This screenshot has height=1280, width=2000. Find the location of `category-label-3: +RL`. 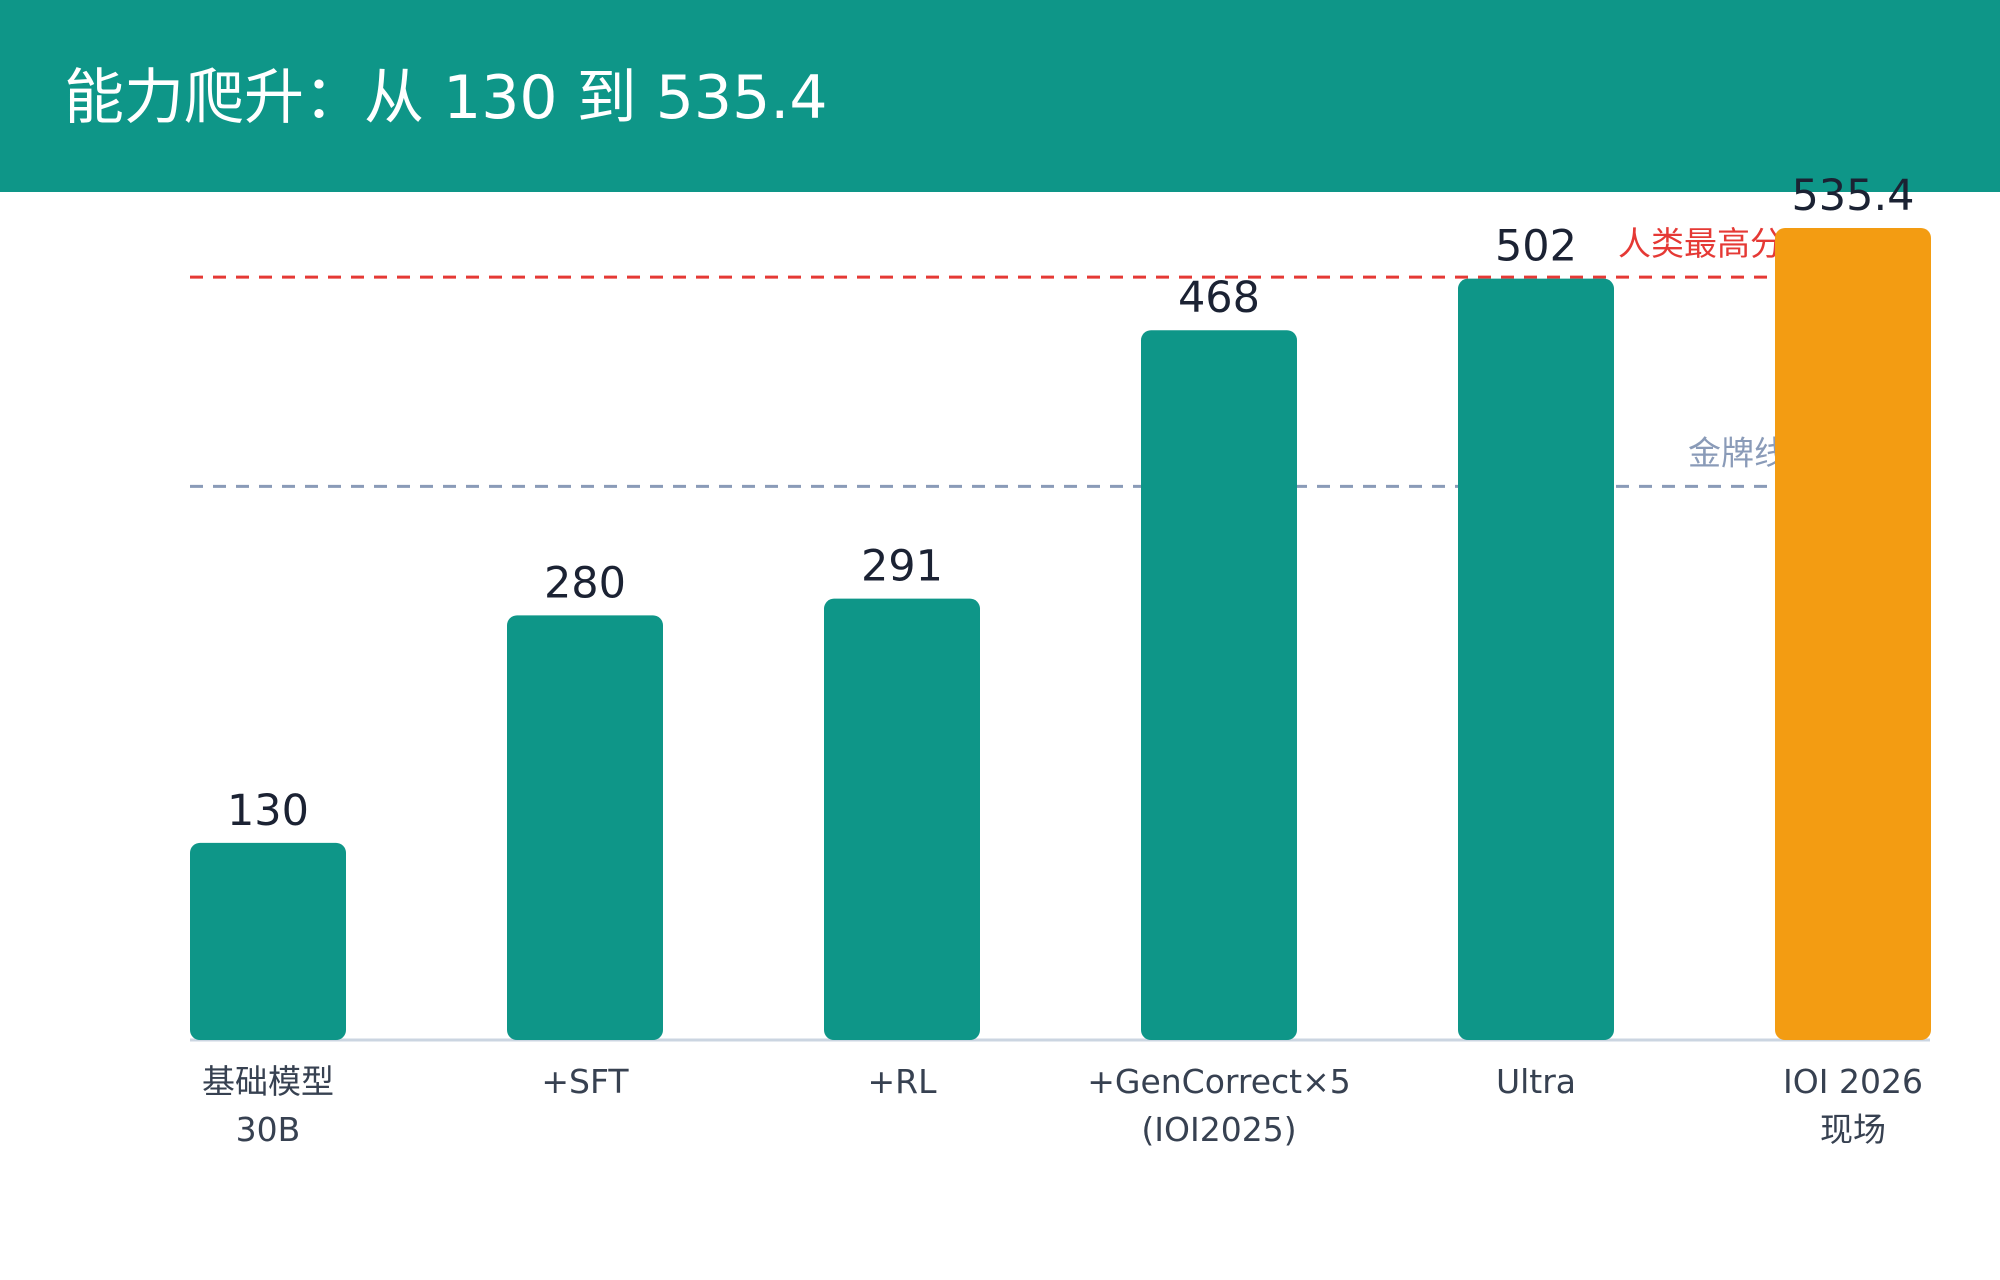

category-label-3: +RL is located at coordinates (903, 1081).